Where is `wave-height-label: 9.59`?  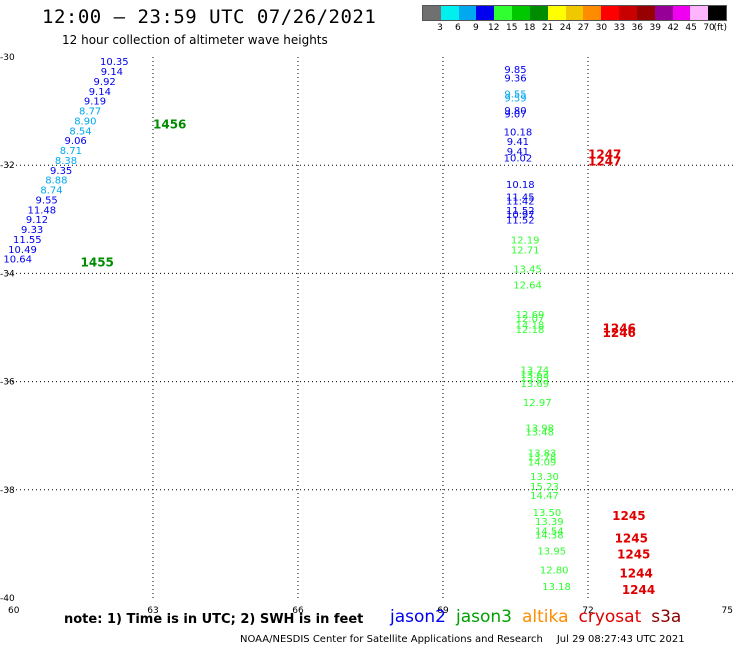
wave-height-label: 9.59 is located at coordinates (515, 98).